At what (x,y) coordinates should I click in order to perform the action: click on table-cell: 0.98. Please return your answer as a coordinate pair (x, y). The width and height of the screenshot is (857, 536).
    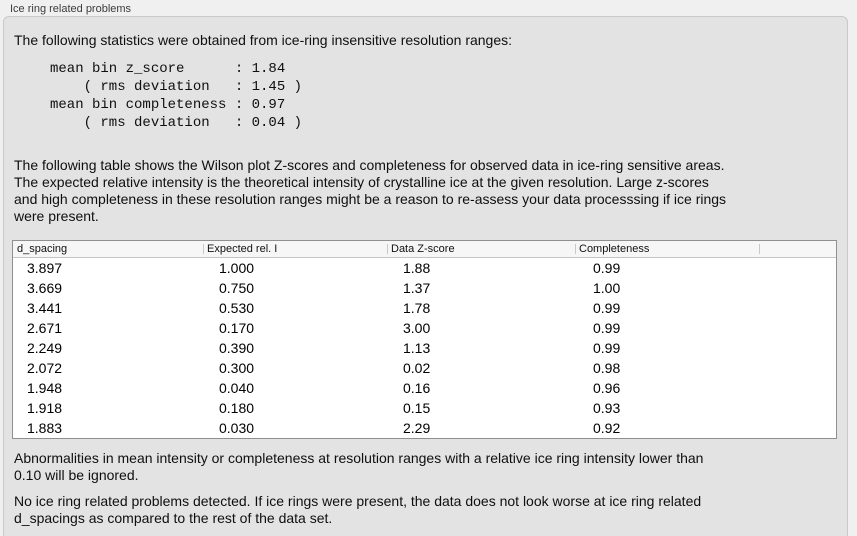
    Looking at the image, I should click on (607, 368).